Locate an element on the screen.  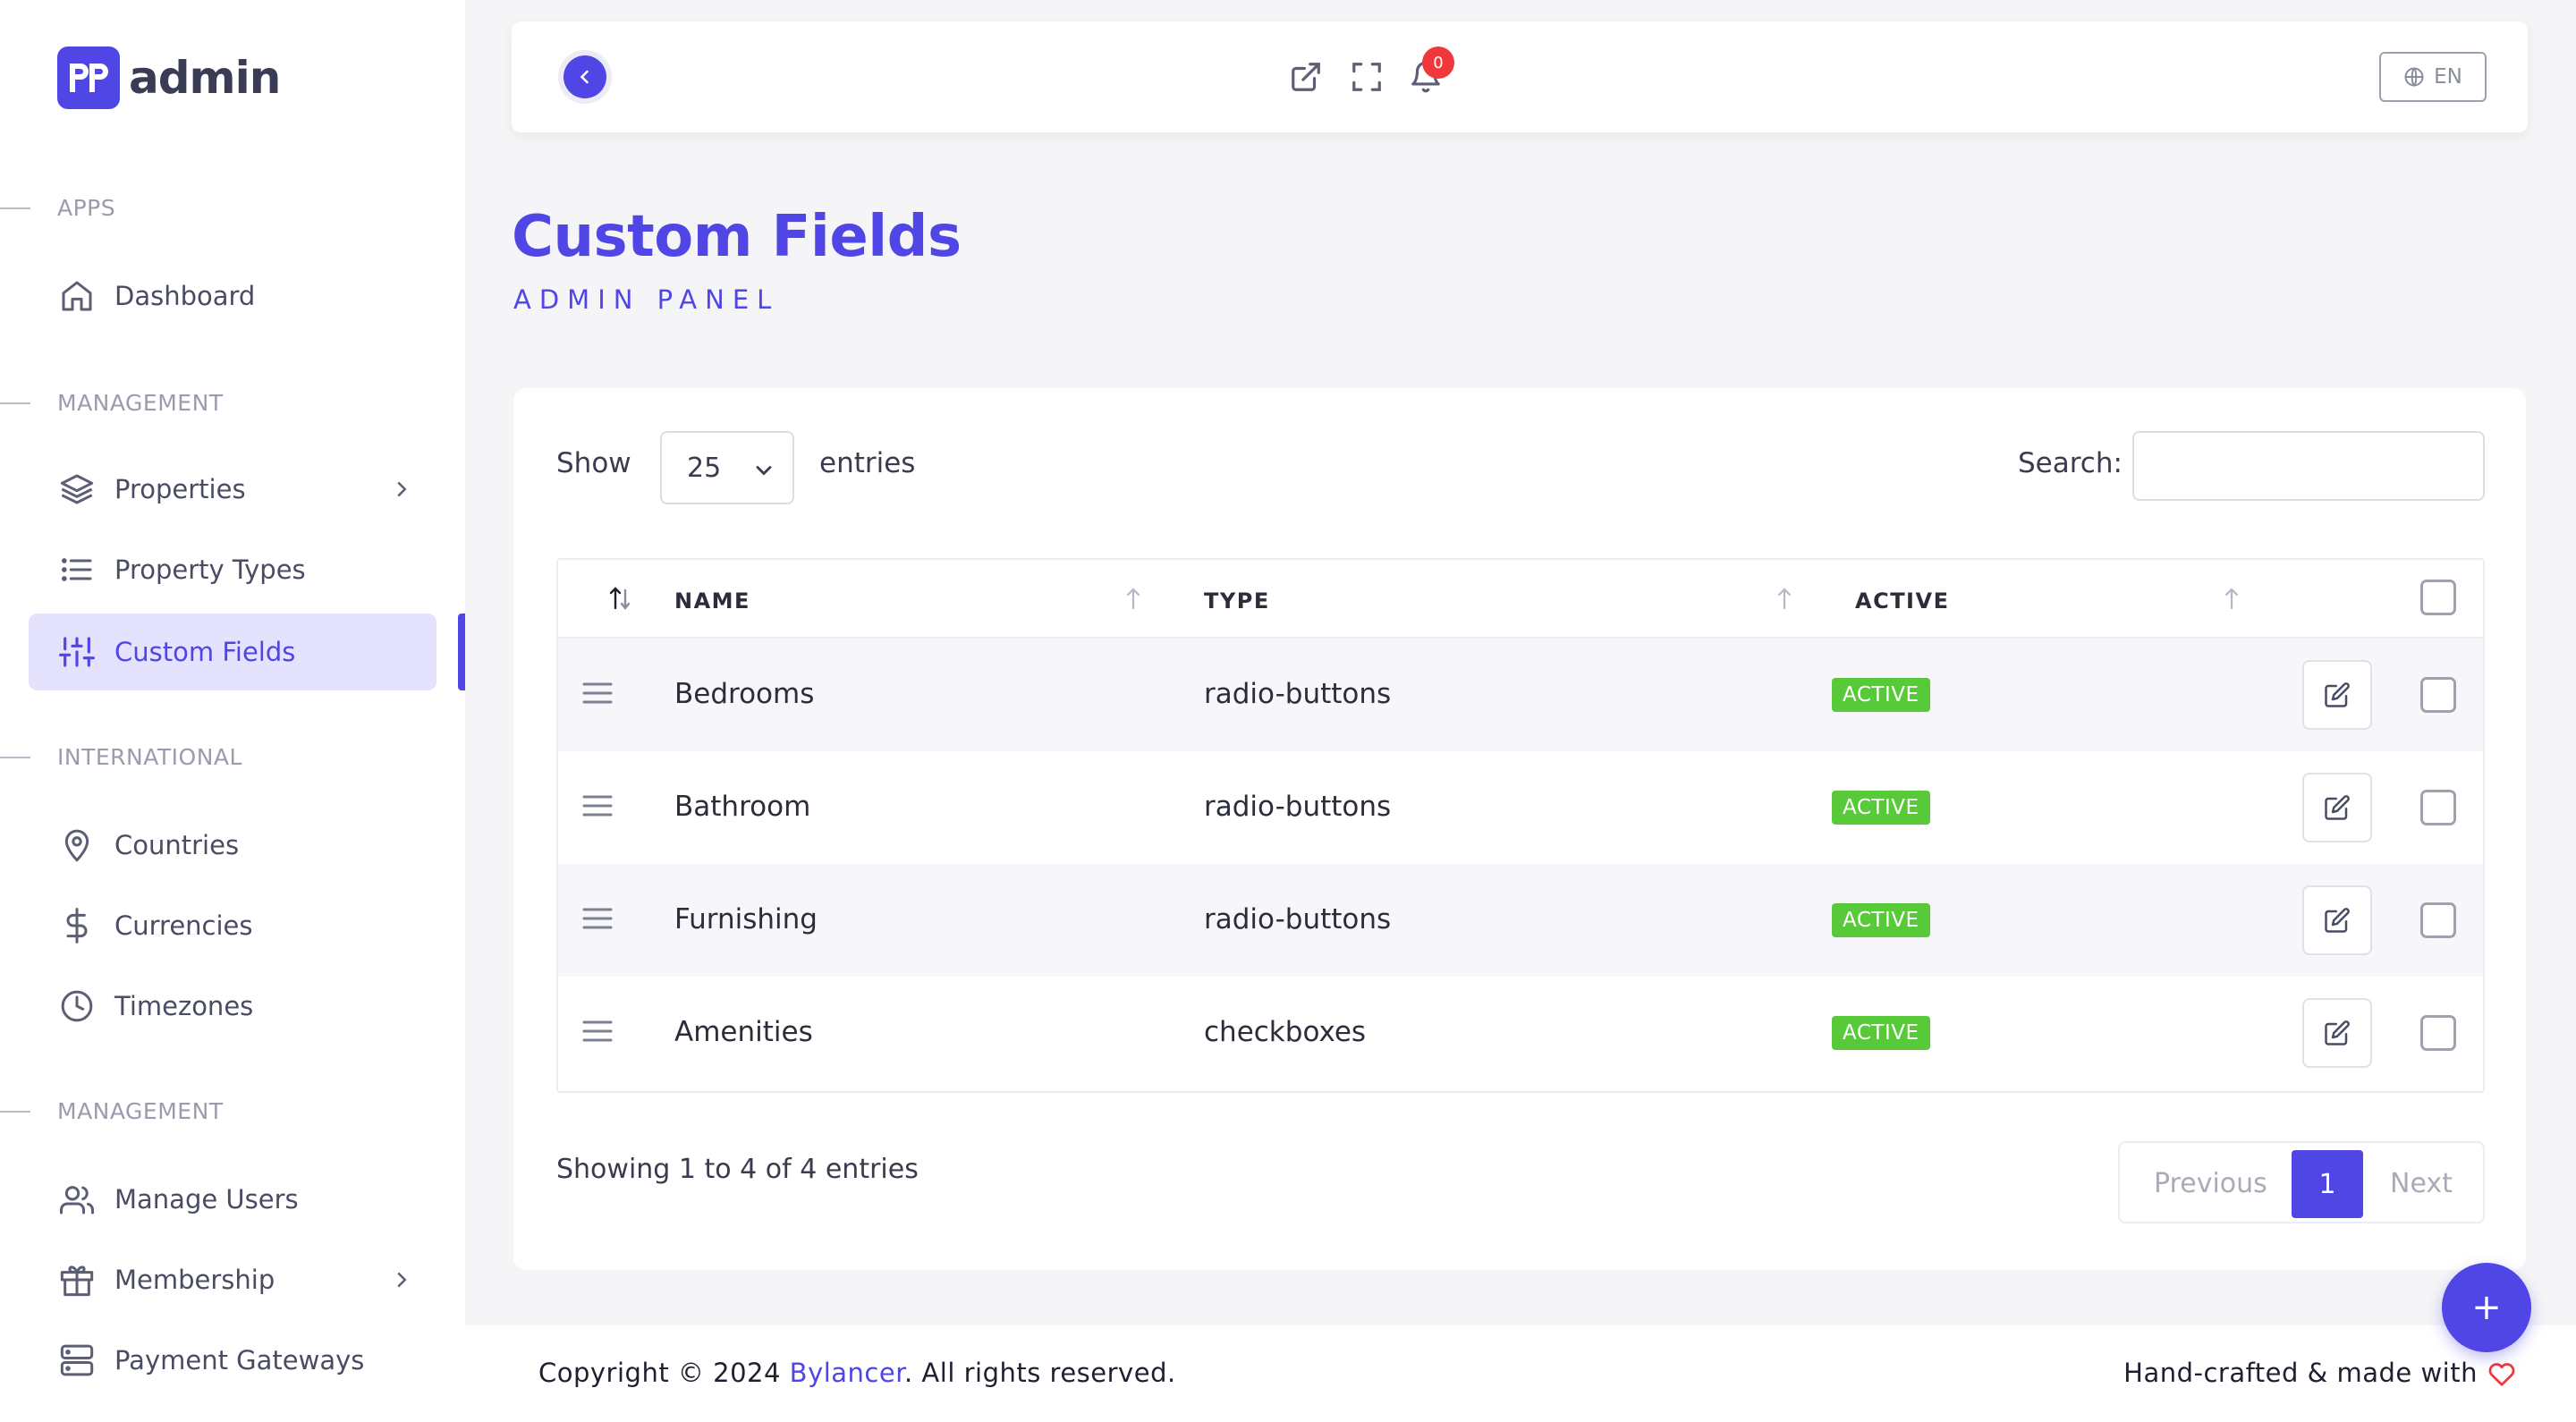
section-label-management: MANAGEMENT is located at coordinates (112, 403).